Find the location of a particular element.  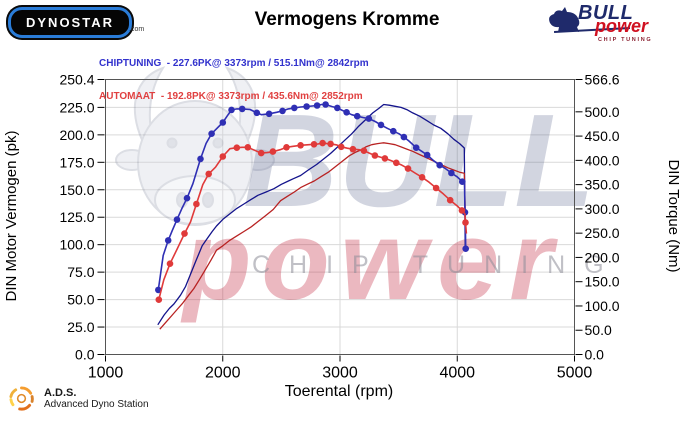

right-tick-label: 400.0 is located at coordinates (602, 160).